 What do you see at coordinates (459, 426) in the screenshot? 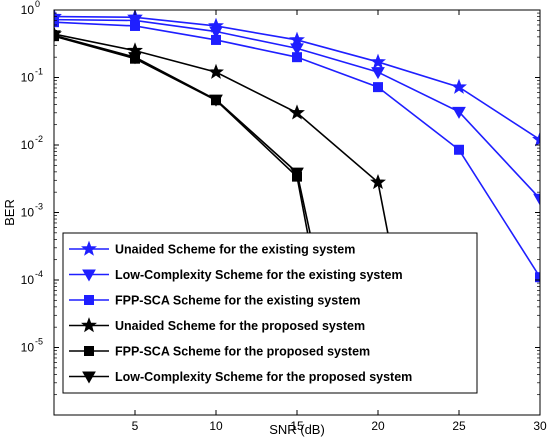
I see `x-tick-label: 25` at bounding box center [459, 426].